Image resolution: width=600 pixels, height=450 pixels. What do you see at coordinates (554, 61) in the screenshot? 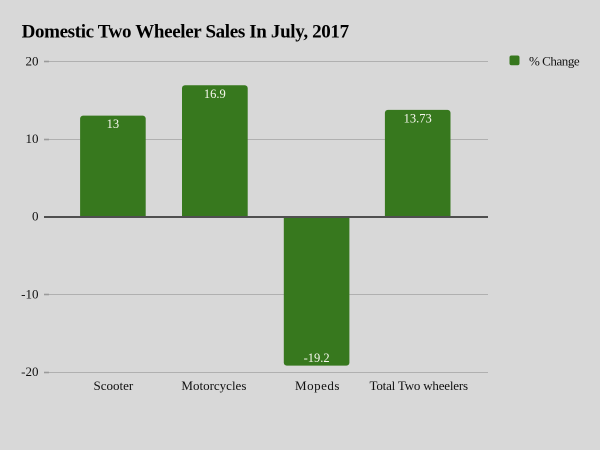
I see `svg-text: % Change` at bounding box center [554, 61].